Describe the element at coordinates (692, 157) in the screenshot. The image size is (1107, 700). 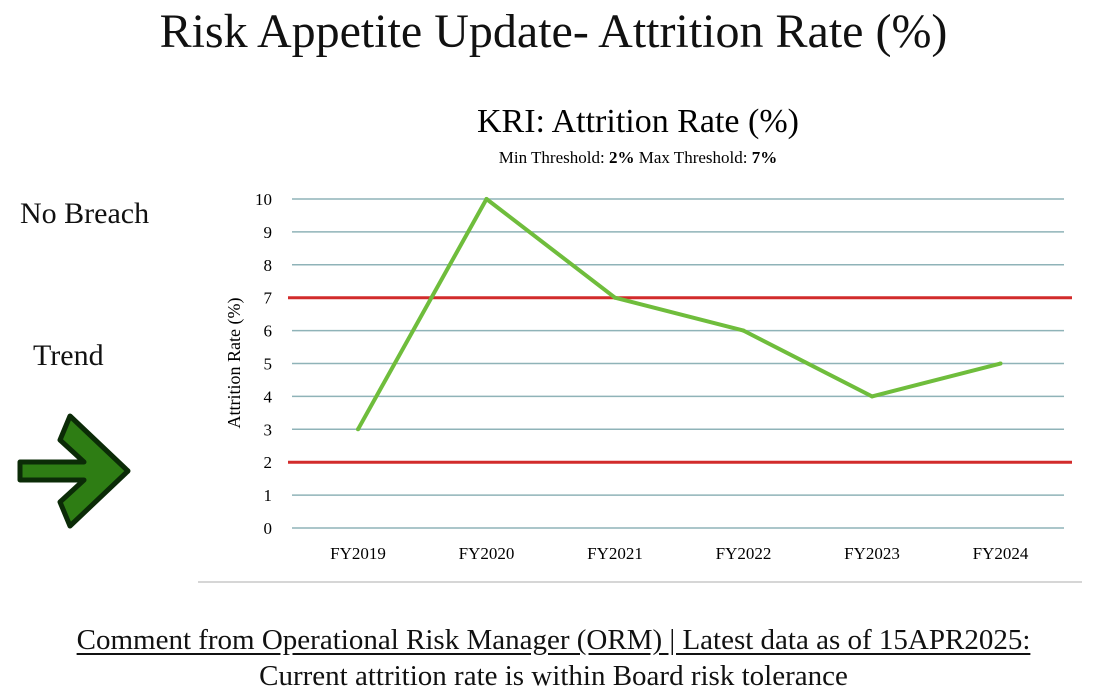
I see `max-threshold-label: Max Threshold:` at that location.